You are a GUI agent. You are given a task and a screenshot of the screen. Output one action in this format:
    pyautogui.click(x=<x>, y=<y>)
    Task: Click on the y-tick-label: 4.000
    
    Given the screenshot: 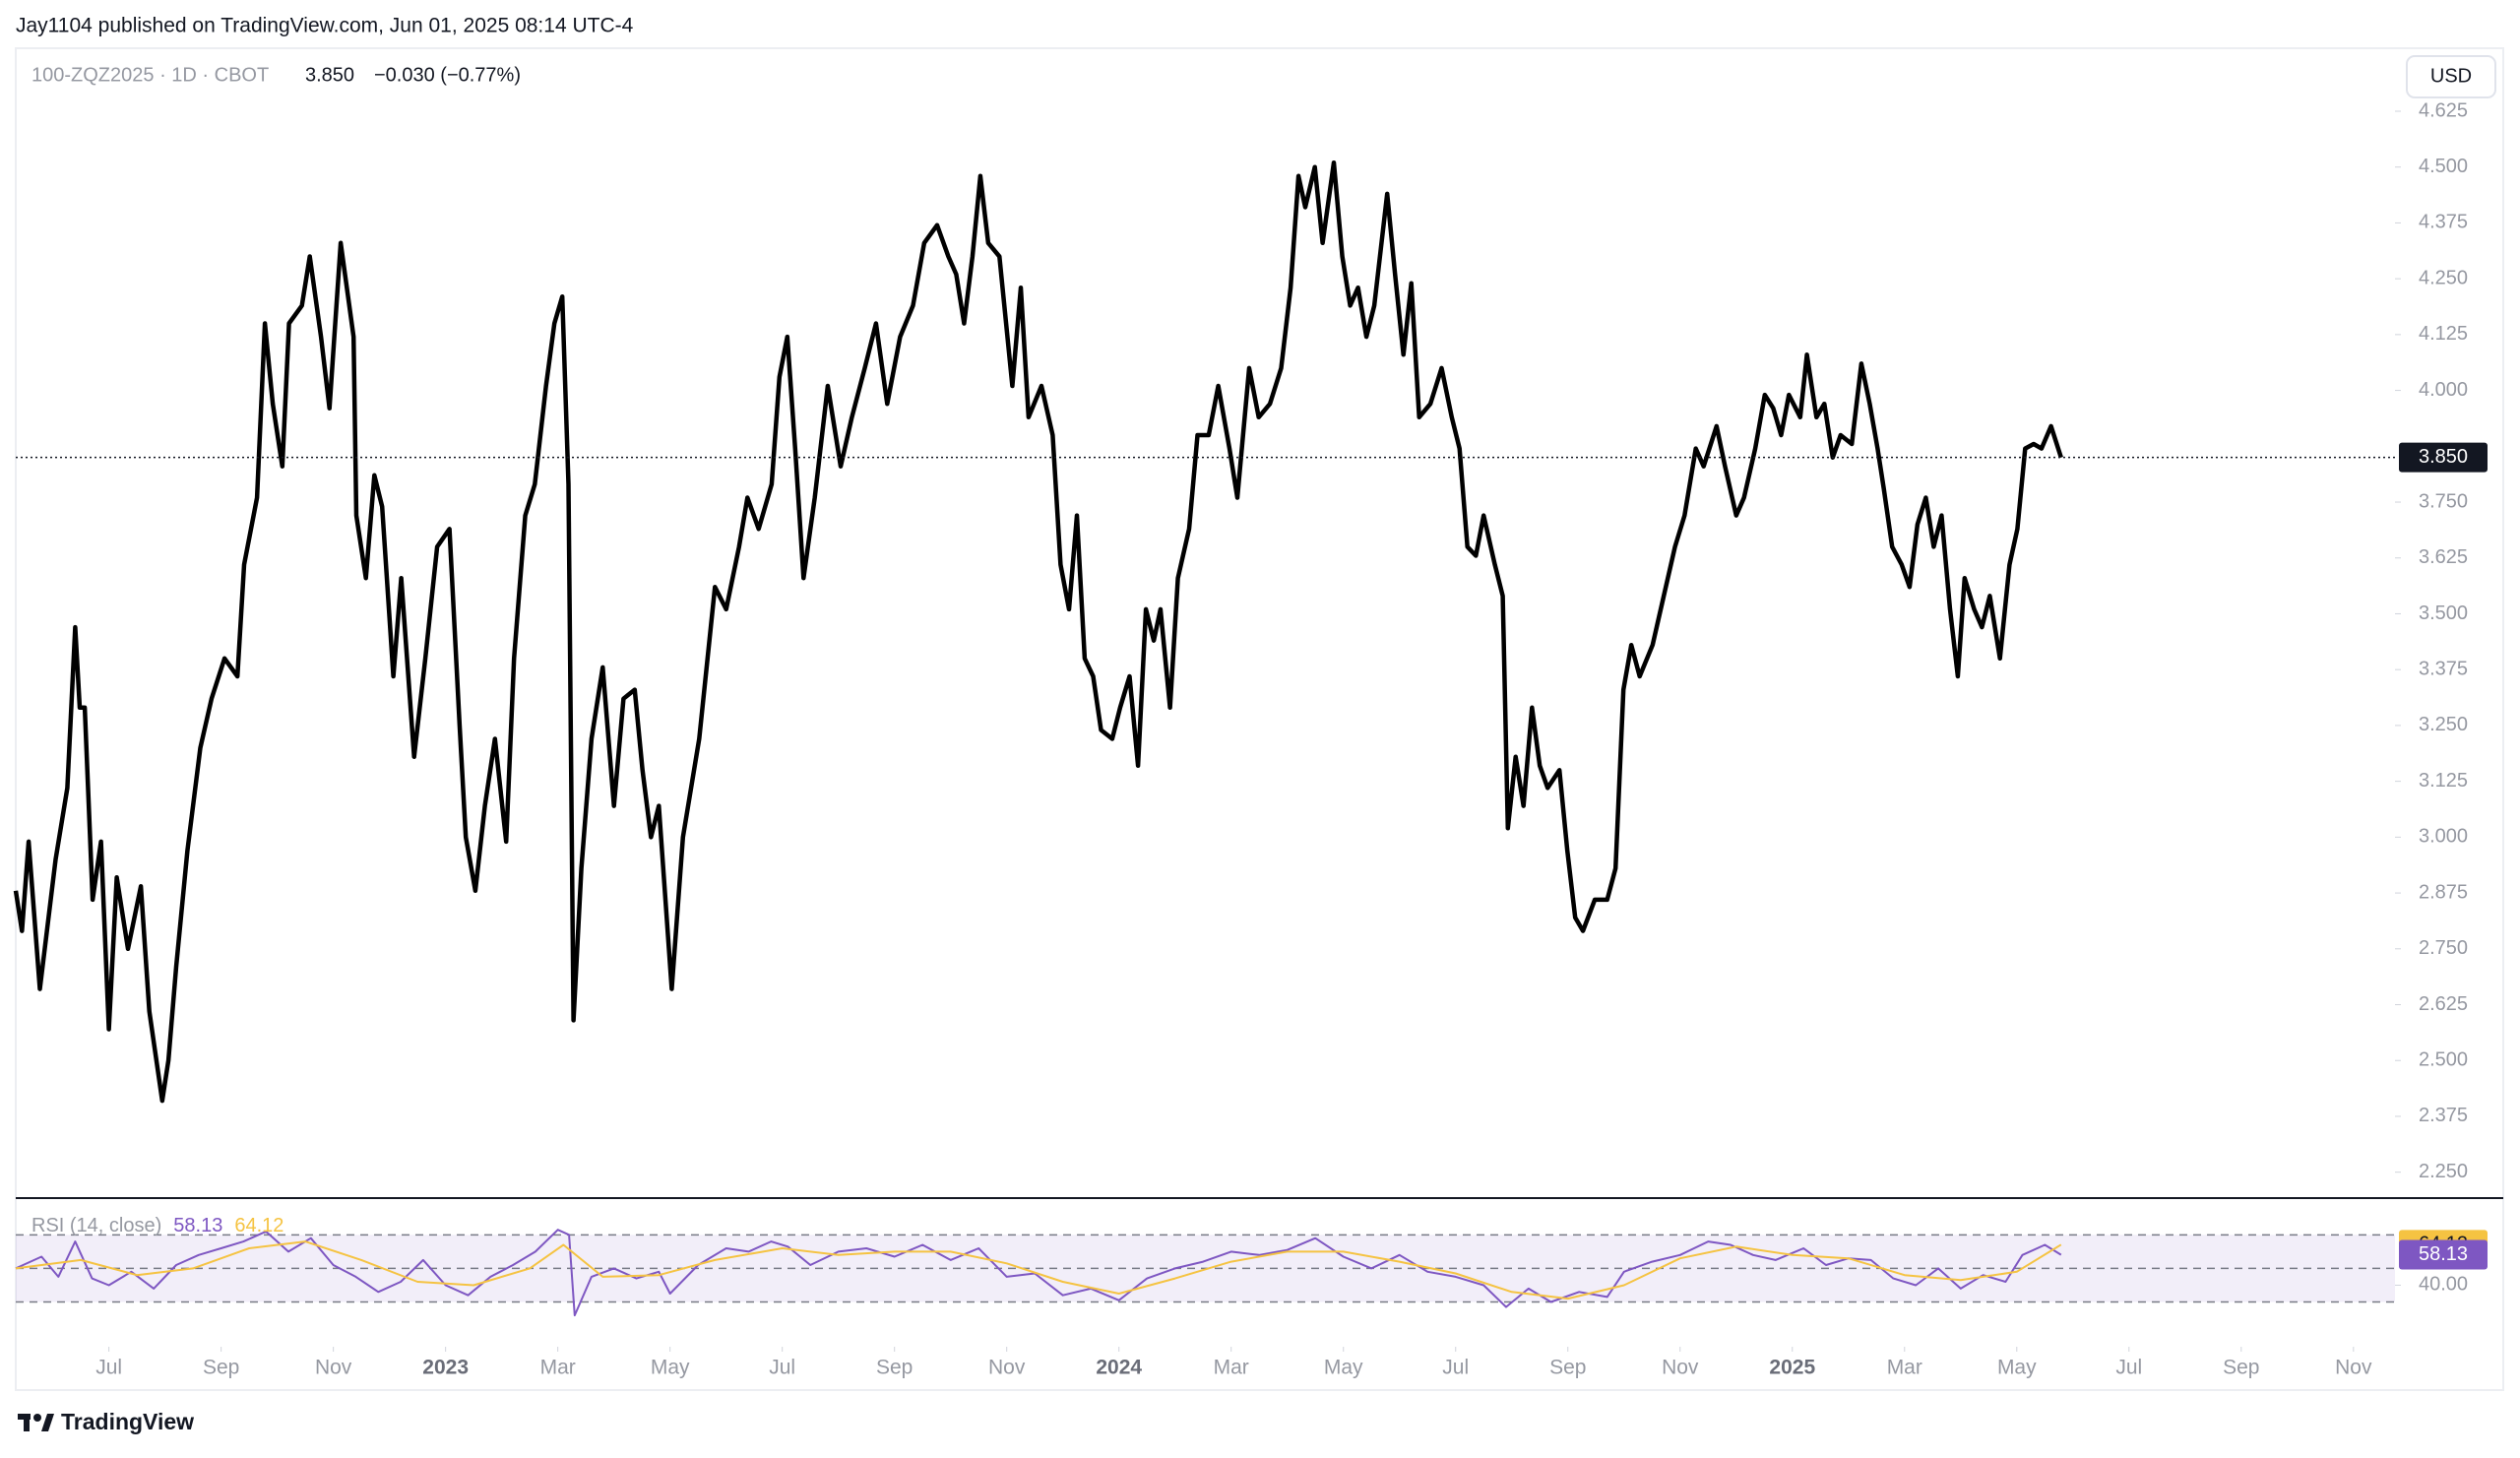 What is the action you would take?
    pyautogui.click(x=2443, y=390)
    